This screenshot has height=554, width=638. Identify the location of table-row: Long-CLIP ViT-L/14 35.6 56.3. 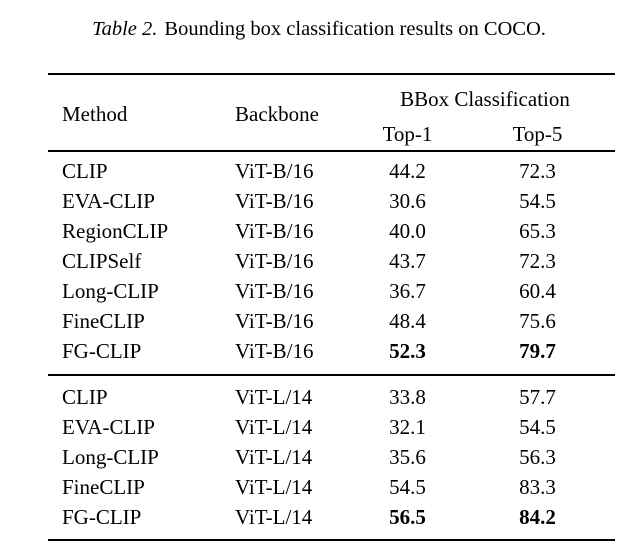
(331, 457).